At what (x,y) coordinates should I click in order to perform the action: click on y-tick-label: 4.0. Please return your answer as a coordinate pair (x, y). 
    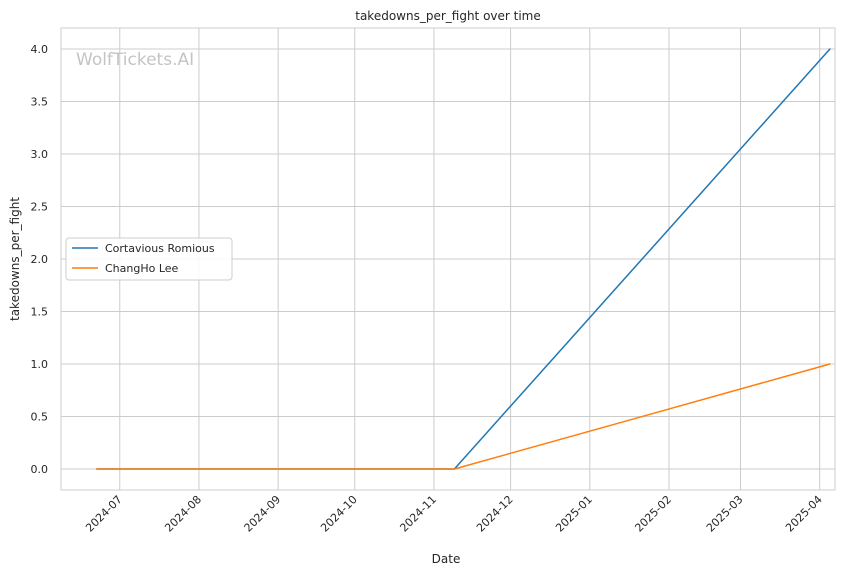
    Looking at the image, I should click on (40, 49).